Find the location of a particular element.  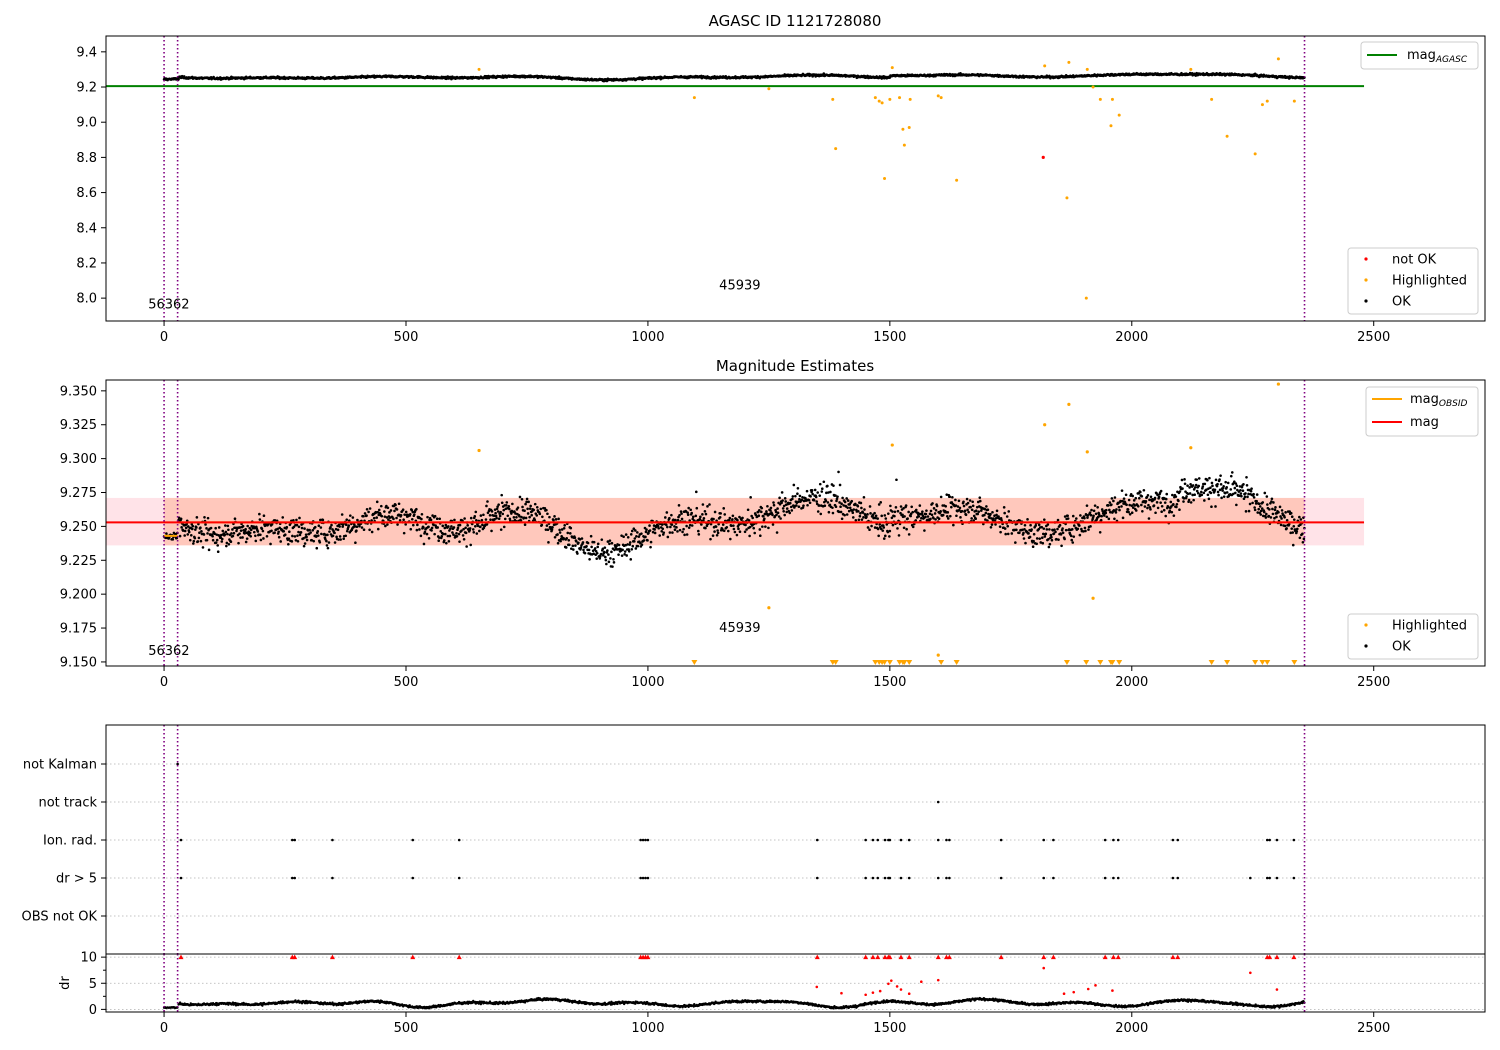

agasc-x-tick-label: 2000 is located at coordinates (1131, 337).